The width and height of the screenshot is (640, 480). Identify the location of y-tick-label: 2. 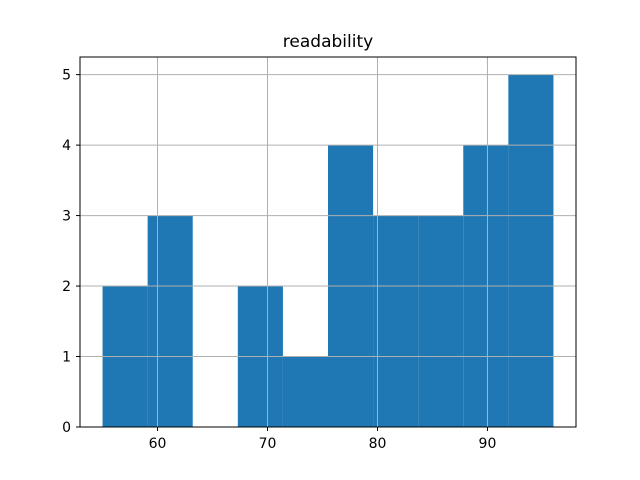
(66, 287).